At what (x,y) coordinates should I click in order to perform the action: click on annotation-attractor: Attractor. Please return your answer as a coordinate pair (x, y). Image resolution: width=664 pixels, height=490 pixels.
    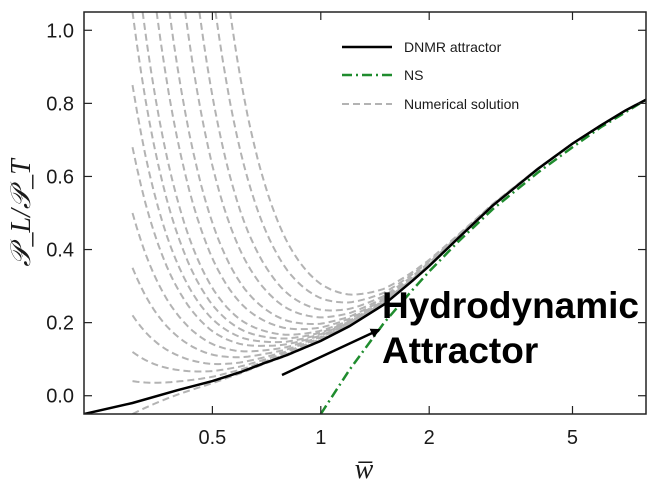
    Looking at the image, I should click on (460, 350).